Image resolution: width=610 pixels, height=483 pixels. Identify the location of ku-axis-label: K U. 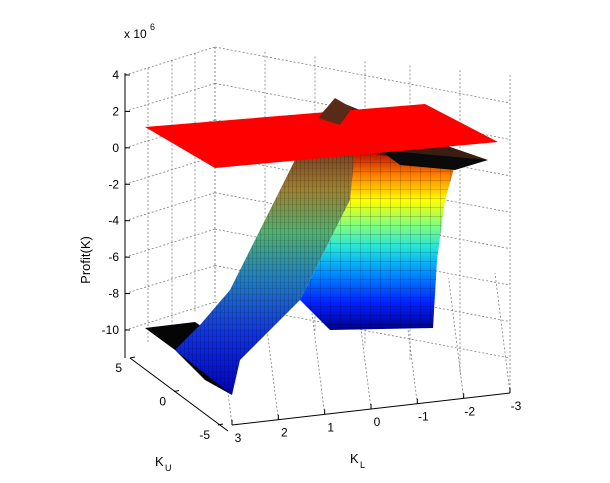
(163, 463).